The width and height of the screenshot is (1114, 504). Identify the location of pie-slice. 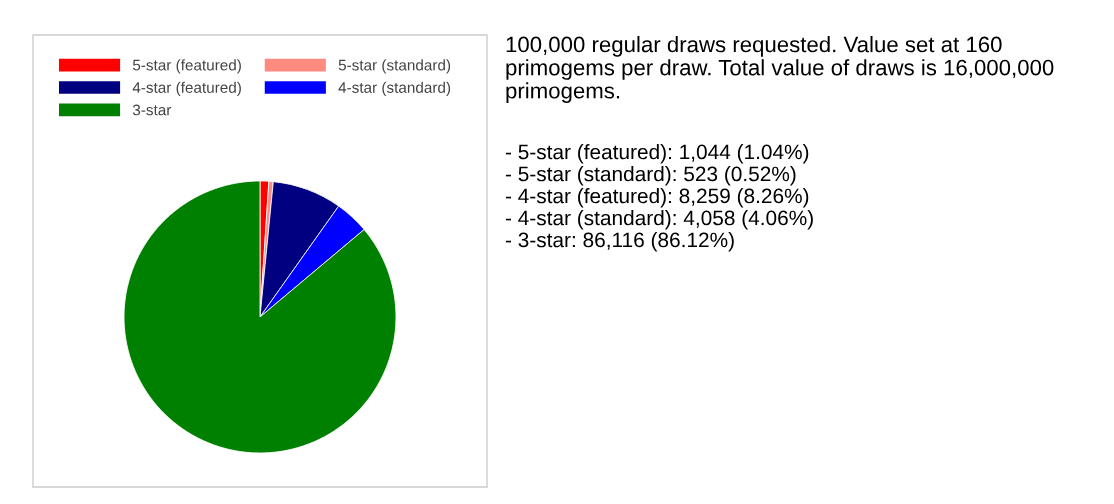
(260, 317).